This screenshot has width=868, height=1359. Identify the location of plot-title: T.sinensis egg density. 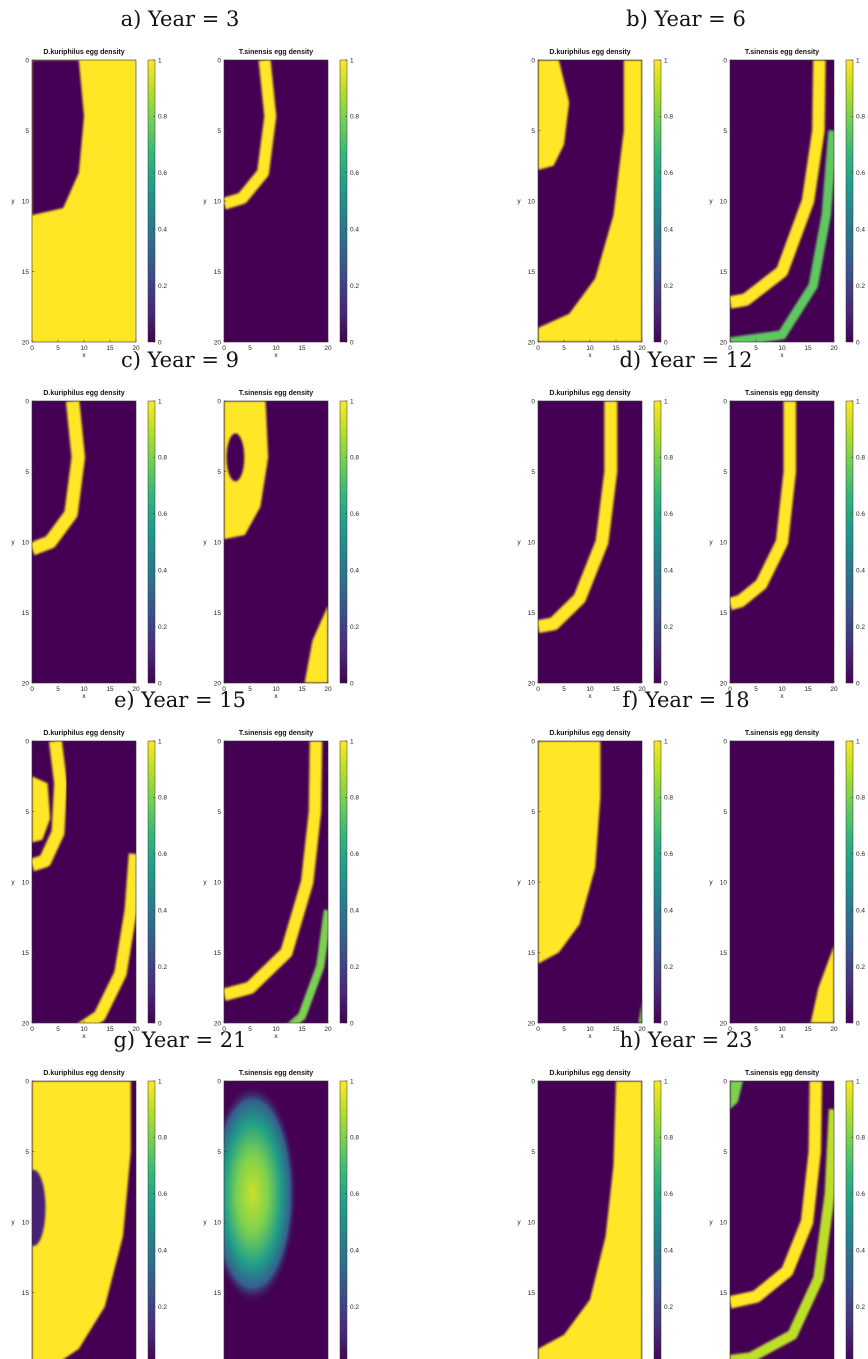
(782, 52).